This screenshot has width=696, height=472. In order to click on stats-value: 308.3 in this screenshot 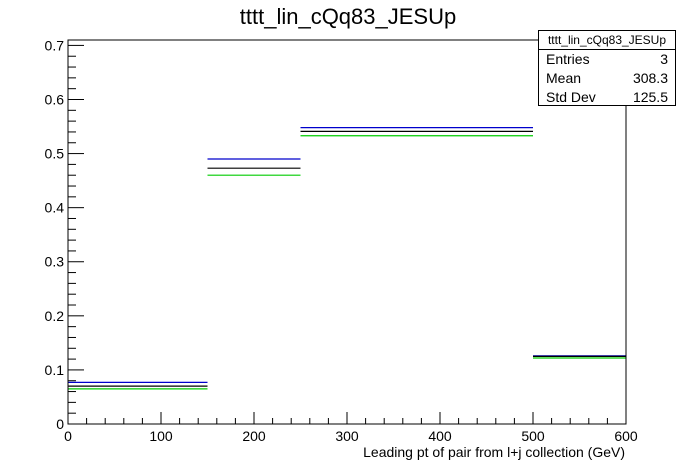, I will do `click(650, 78)`.